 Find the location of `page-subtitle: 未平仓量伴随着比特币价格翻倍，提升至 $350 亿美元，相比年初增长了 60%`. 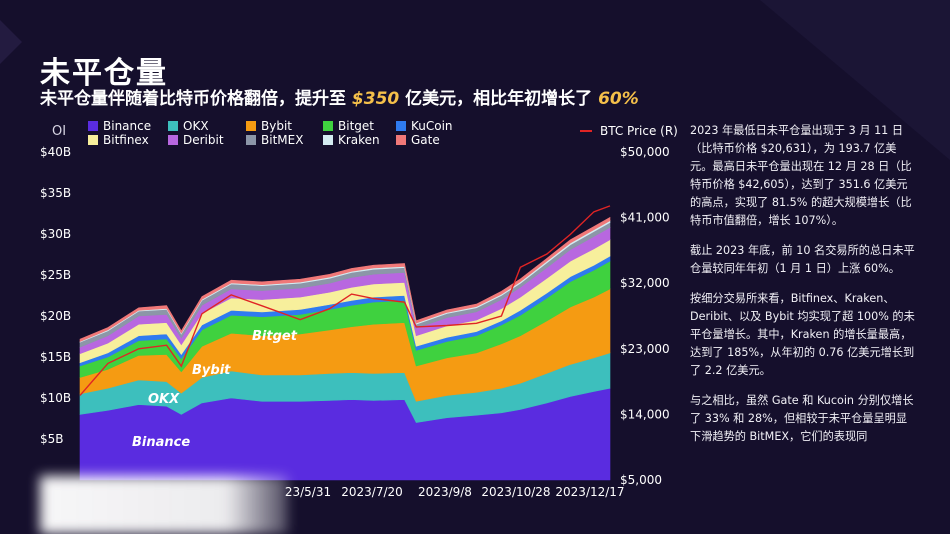

page-subtitle: 未平仓量伴随着比特币价格翻倍，提升至 $350 亿美元，相比年初增长了 60% is located at coordinates (339, 96).